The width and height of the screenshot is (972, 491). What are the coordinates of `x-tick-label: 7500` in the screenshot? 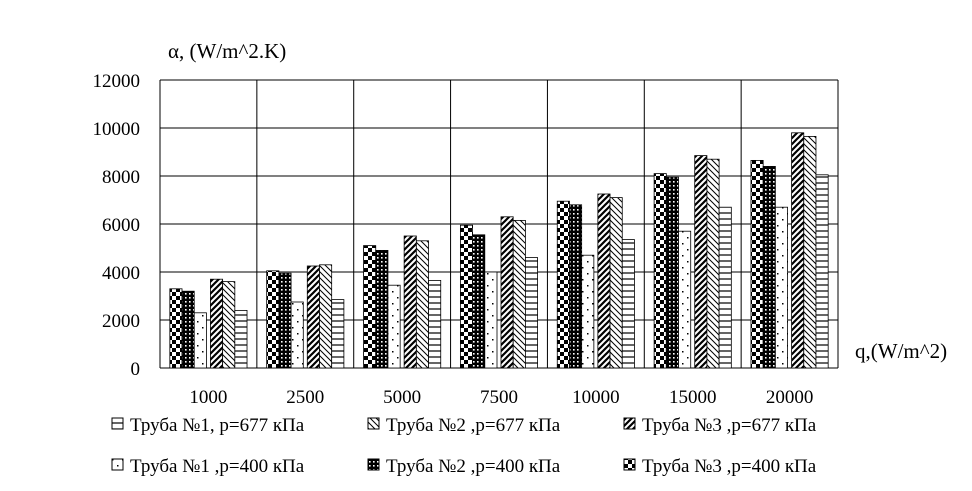 It's located at (499, 397).